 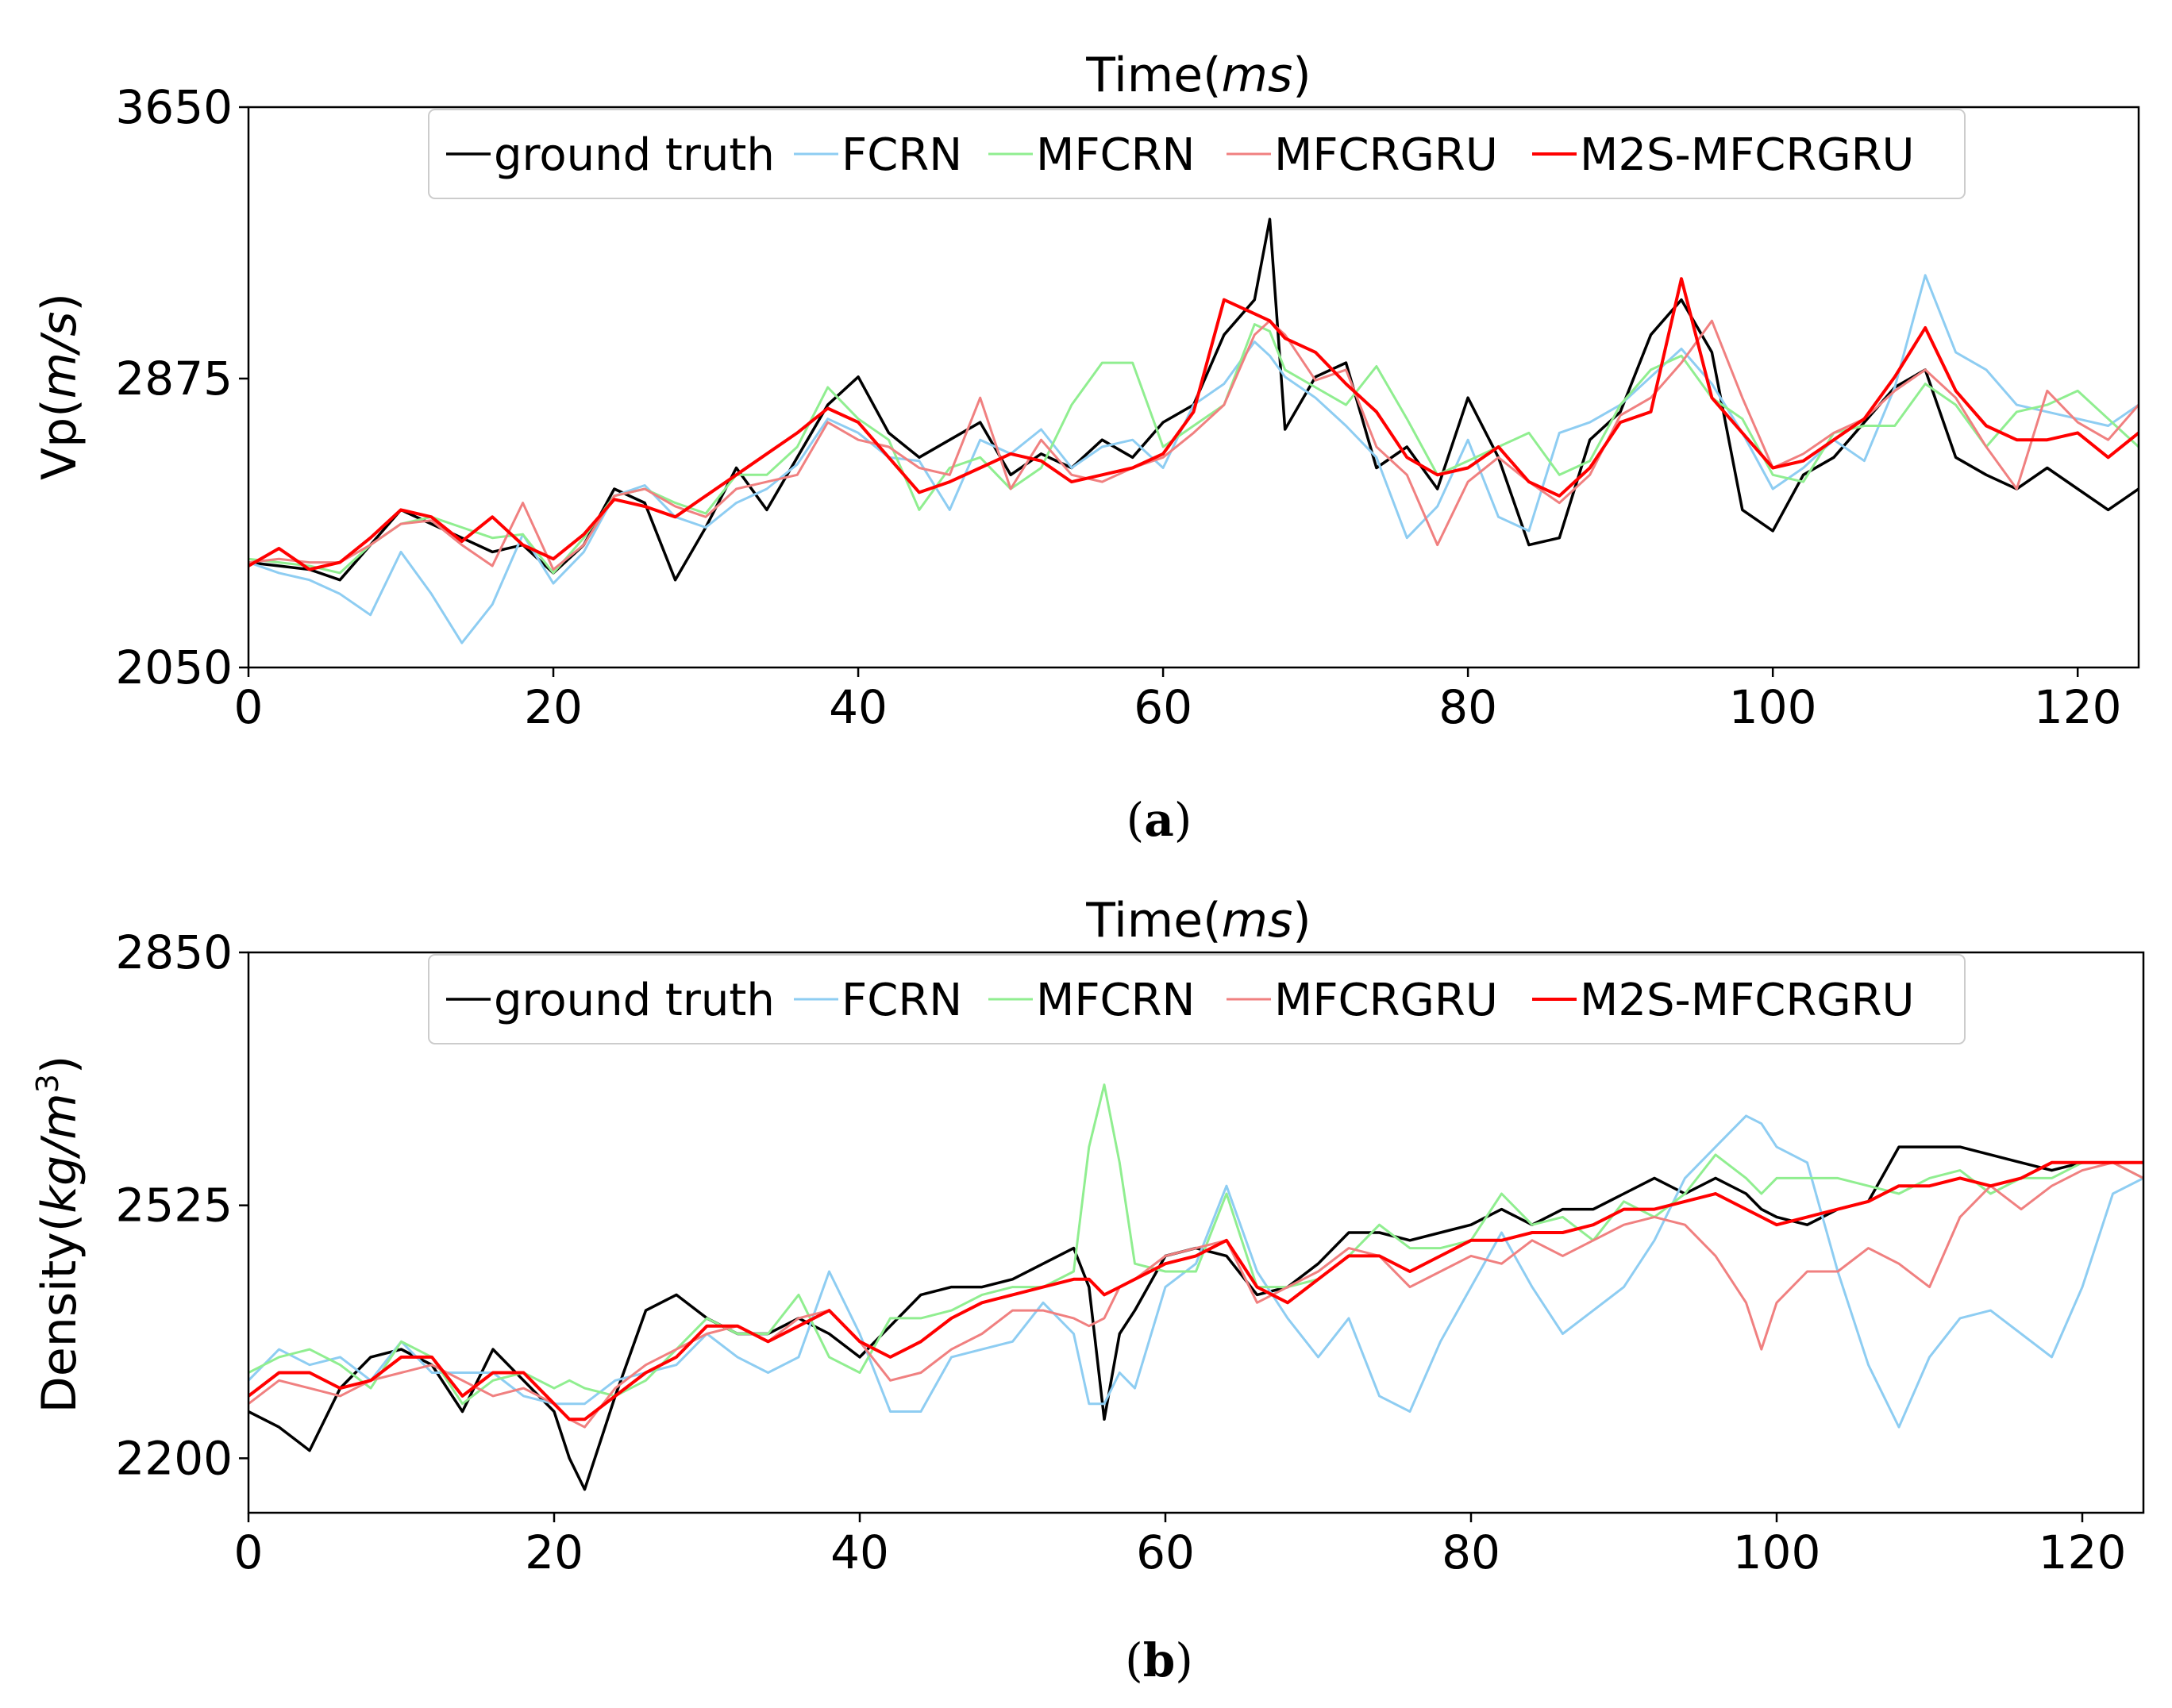 I want to click on panel-b-caption: (b), so click(x=1159, y=1660).